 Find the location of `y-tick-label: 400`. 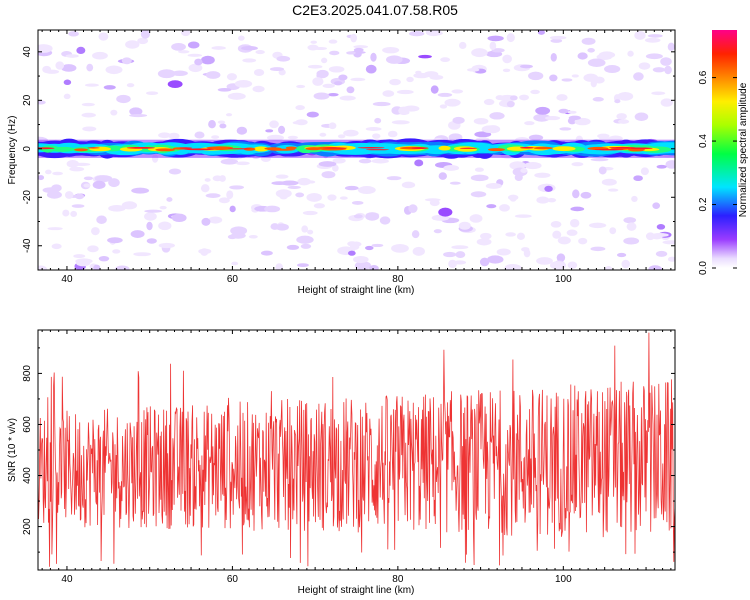

y-tick-label: 400 is located at coordinates (27, 475).